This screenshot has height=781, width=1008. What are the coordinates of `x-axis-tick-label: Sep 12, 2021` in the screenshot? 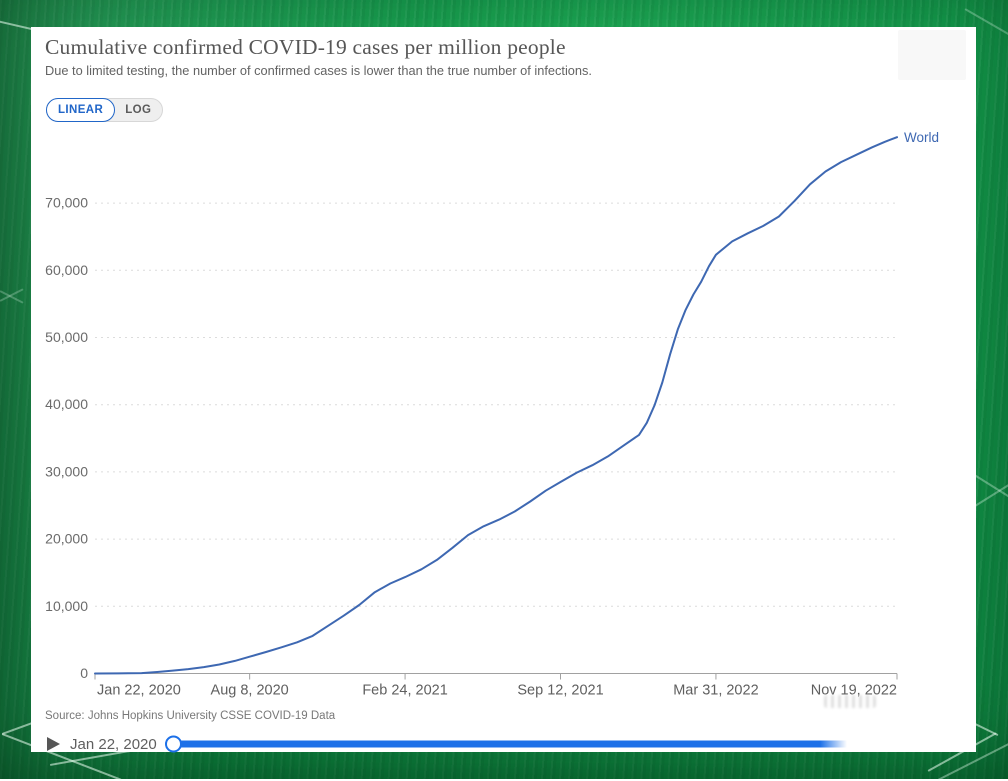 It's located at (560, 691).